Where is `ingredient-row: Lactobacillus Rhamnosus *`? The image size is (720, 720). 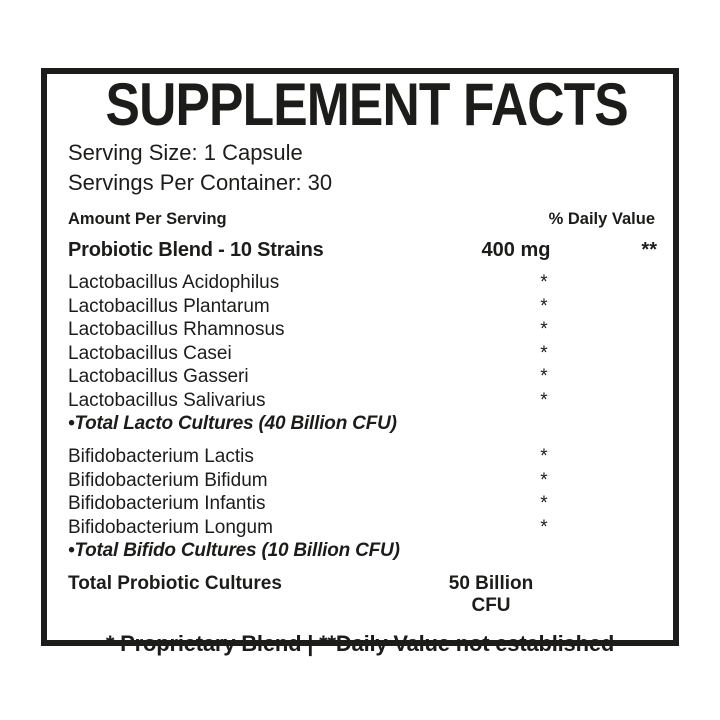
ingredient-row: Lactobacillus Rhamnosus * is located at coordinates (360, 330).